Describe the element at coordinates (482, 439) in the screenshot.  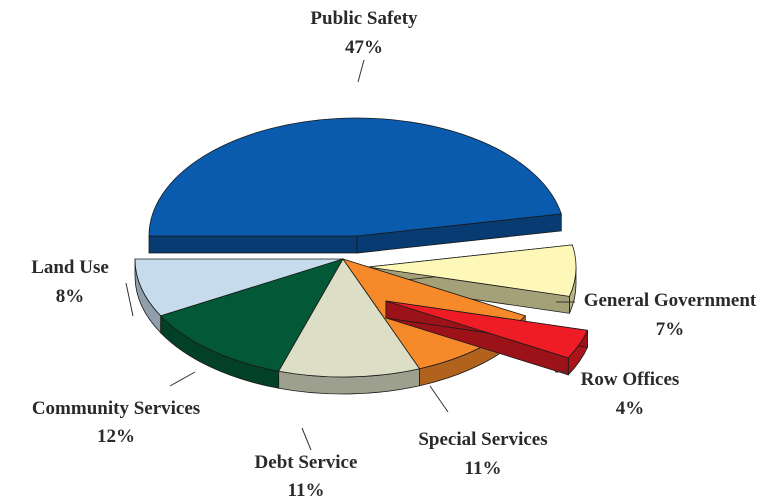
I see `slice-label: Special Services` at that location.